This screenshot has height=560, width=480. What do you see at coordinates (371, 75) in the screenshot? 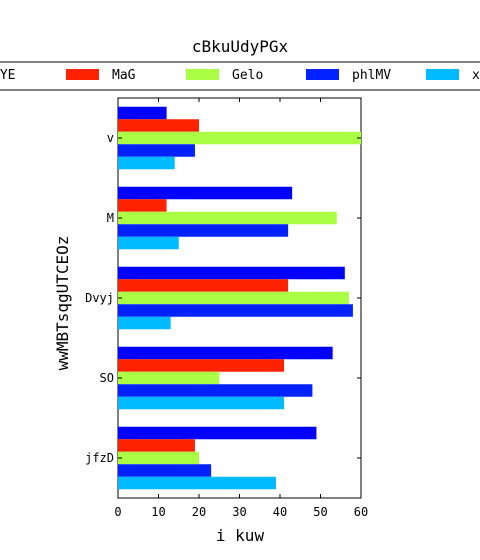
I see `legend-label-phlMV: phlMV` at bounding box center [371, 75].